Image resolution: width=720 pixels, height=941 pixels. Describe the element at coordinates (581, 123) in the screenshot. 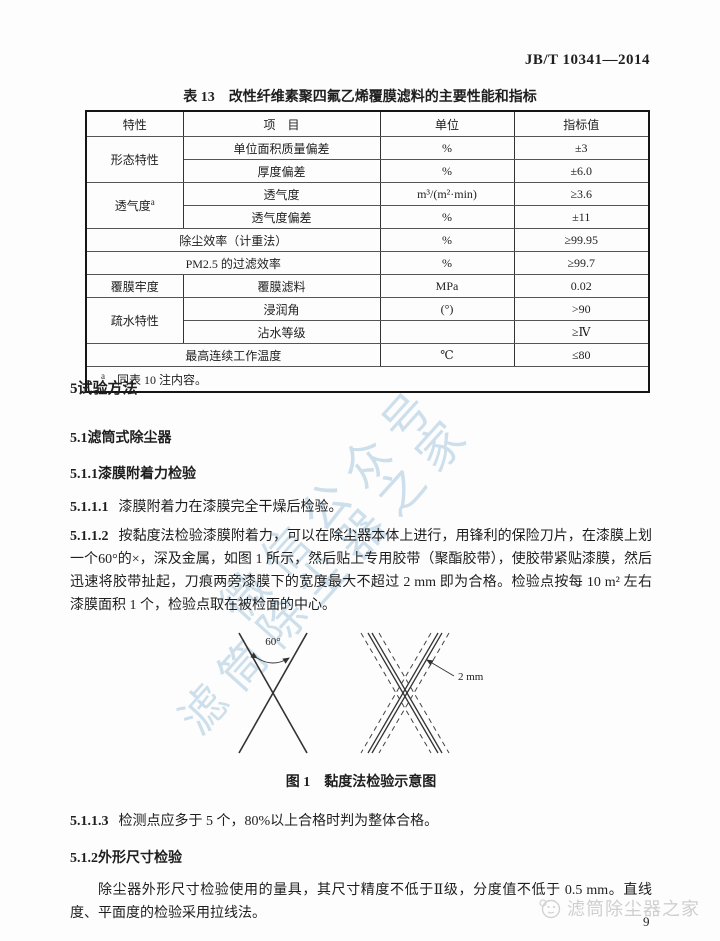

I see `col-header-value: 指标值` at that location.